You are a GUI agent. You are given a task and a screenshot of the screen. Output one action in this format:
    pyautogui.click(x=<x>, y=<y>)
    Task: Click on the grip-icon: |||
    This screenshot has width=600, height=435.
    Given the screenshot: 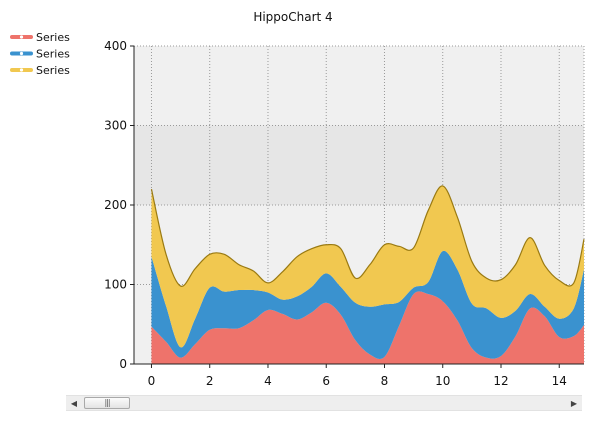 What is the action you would take?
    pyautogui.click(x=107, y=402)
    